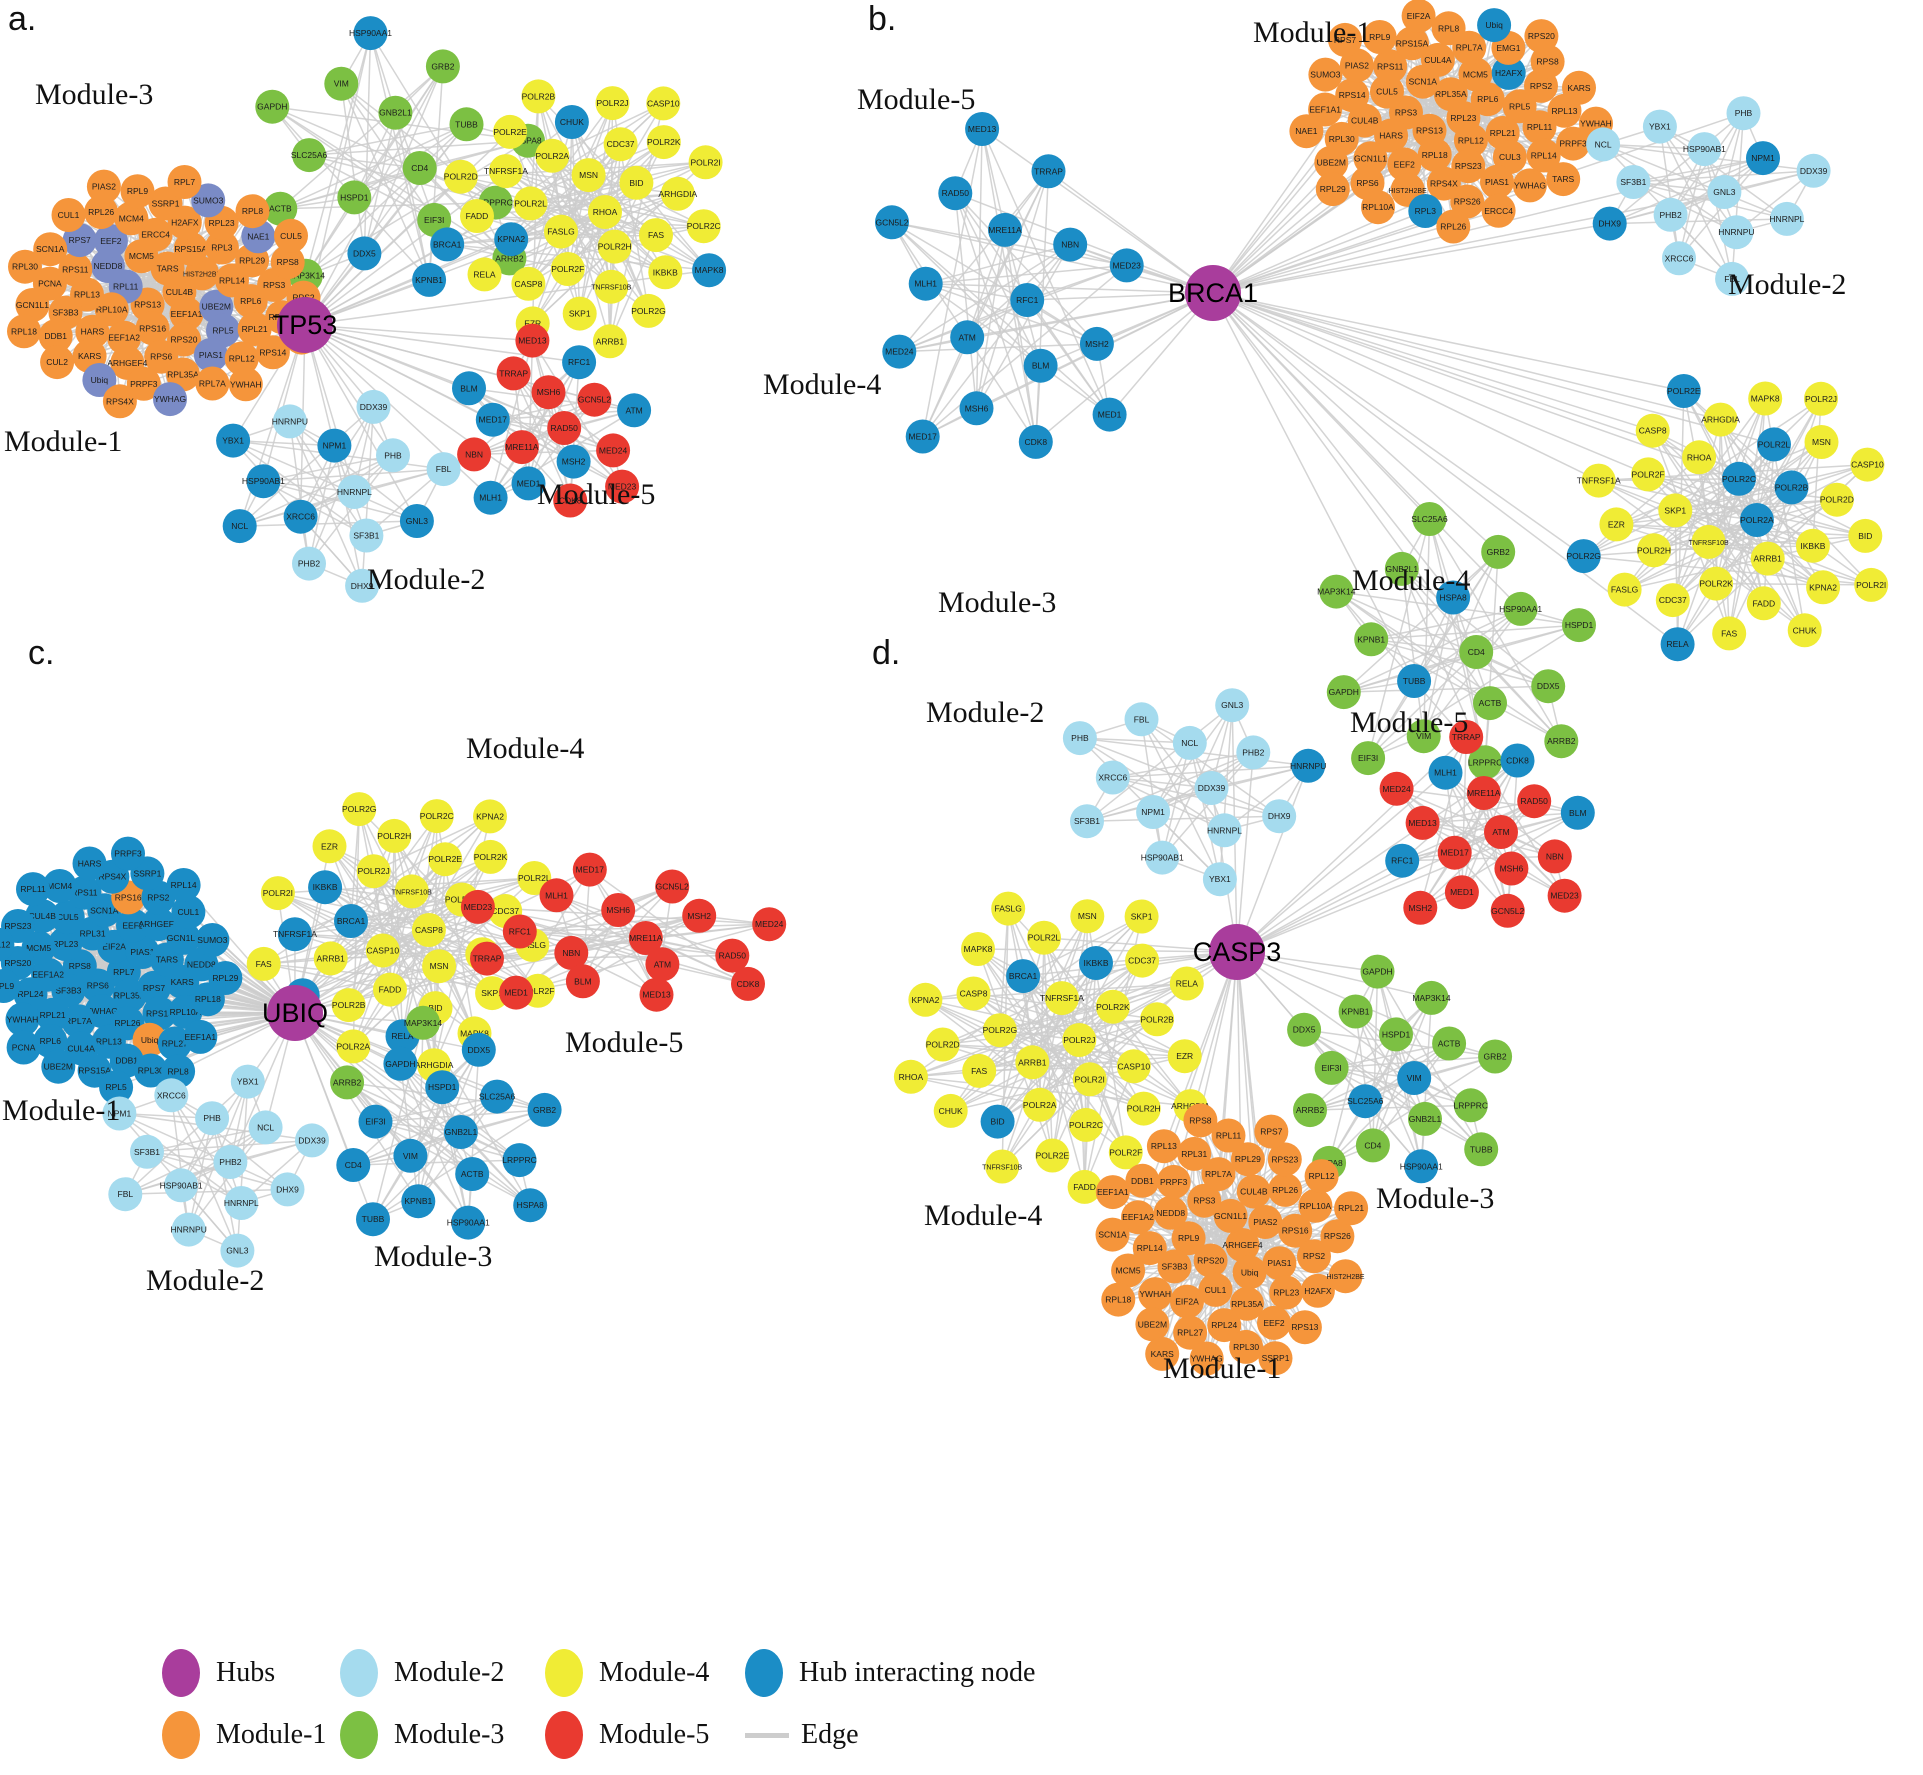 This screenshot has width=1923, height=1775. What do you see at coordinates (1739, 478) in the screenshot?
I see `node-b-POLR2C: POLR2C` at bounding box center [1739, 478].